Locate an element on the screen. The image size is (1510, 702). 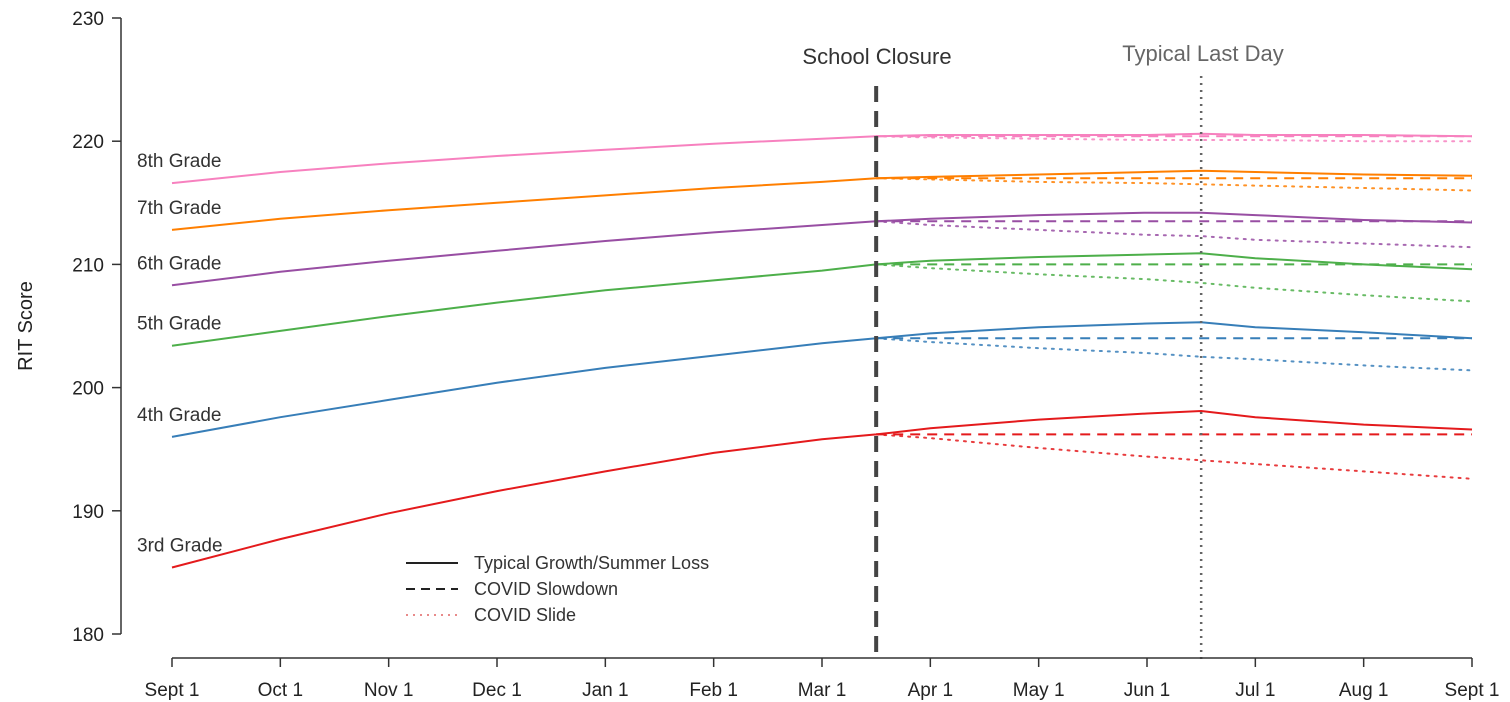
7th-grade-covid-slide-line is located at coordinates (1174, 184).